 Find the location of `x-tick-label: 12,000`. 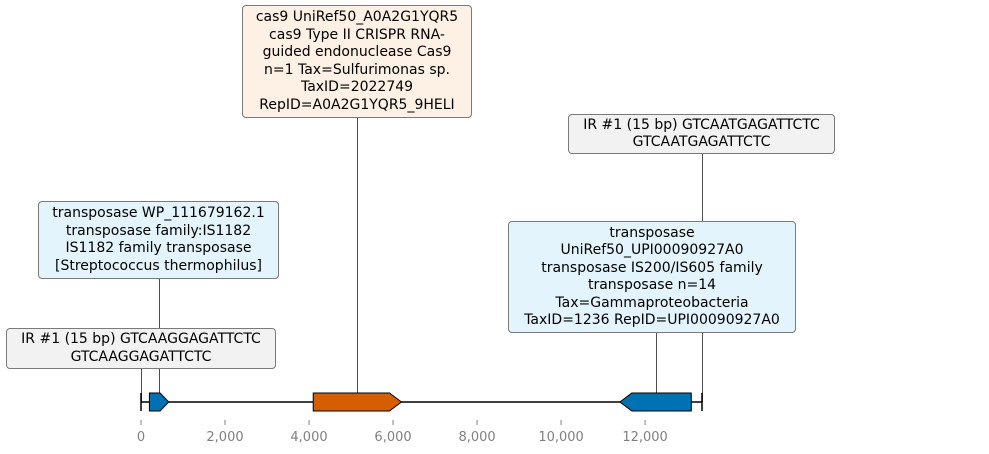

x-tick-label: 12,000 is located at coordinates (645, 437).